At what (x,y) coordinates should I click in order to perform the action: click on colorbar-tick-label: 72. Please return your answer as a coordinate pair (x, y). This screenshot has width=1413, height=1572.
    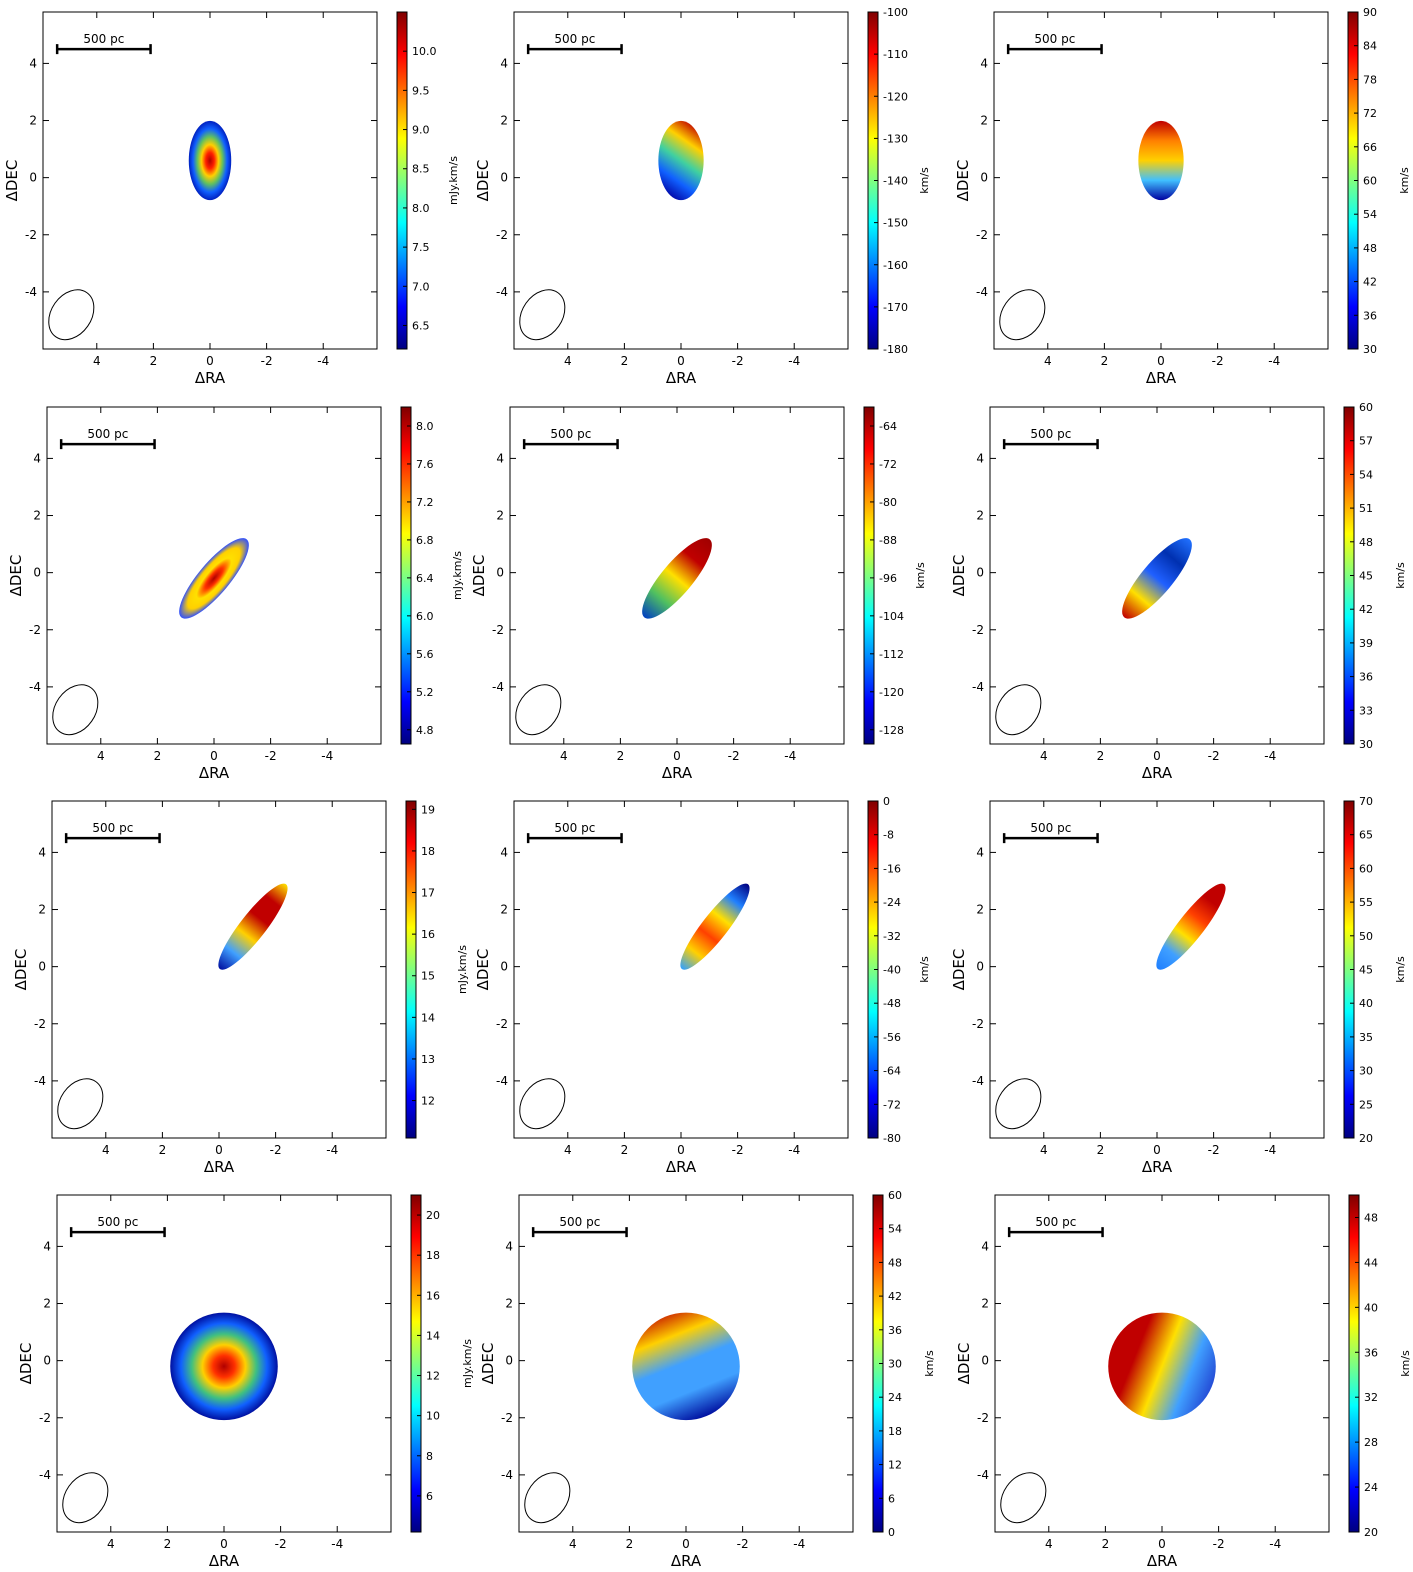
    Looking at the image, I should click on (1370, 113).